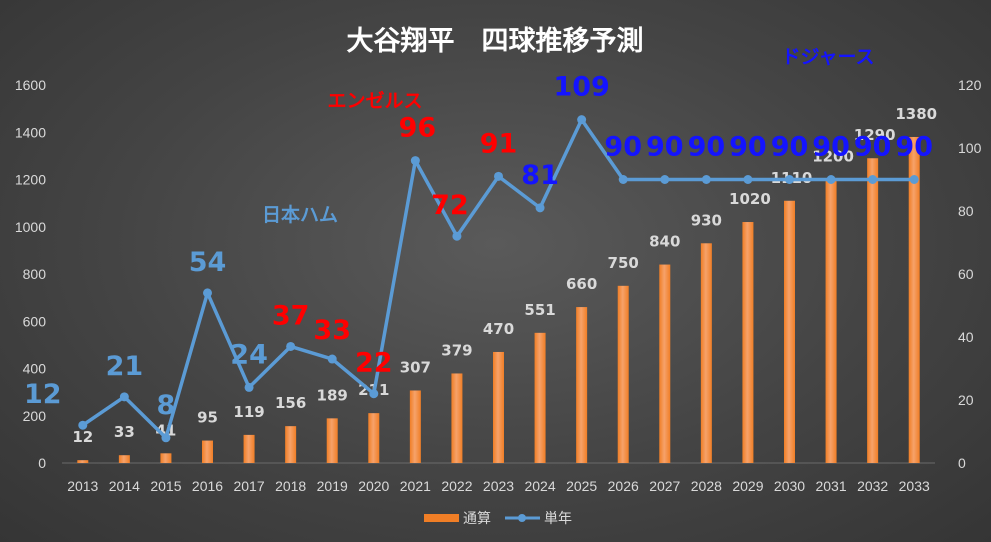  What do you see at coordinates (581, 486) in the screenshot?
I see `x-tick-label: 2025` at bounding box center [581, 486].